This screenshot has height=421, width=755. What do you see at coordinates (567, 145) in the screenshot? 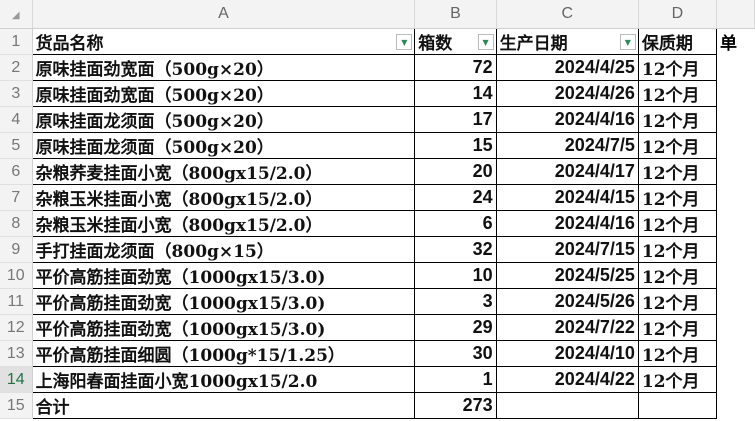
I see `cell-date: 2024/7/5` at bounding box center [567, 145].